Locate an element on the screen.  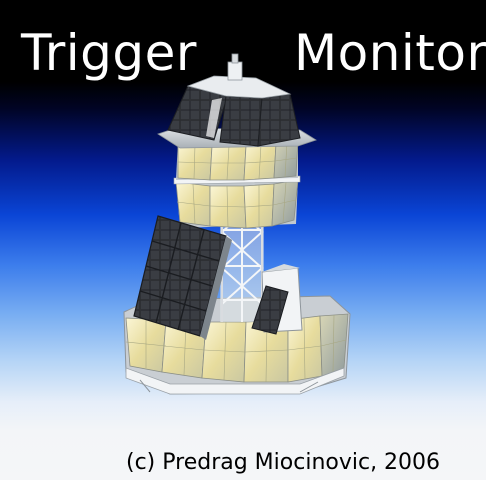
side-solar-panel is located at coordinates (211, 277).